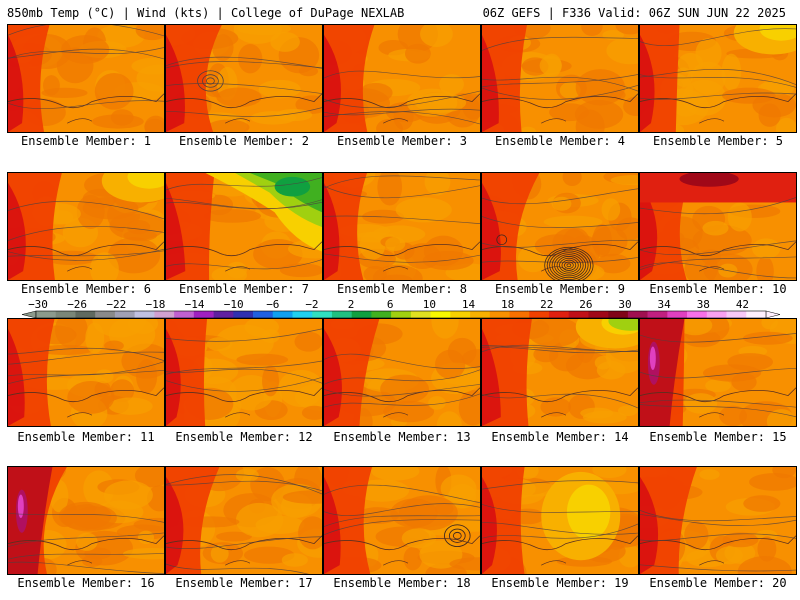 This screenshot has width=800, height=600. I want to click on colorbar-tick-label: −18, so click(155, 305).